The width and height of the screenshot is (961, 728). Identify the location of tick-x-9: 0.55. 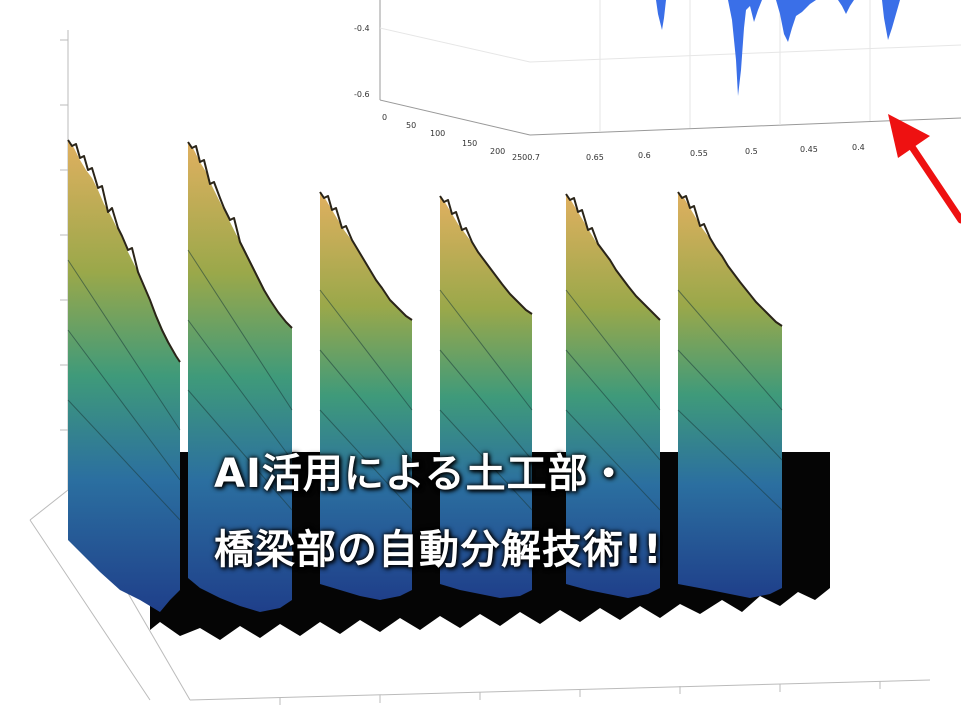
(699, 153).